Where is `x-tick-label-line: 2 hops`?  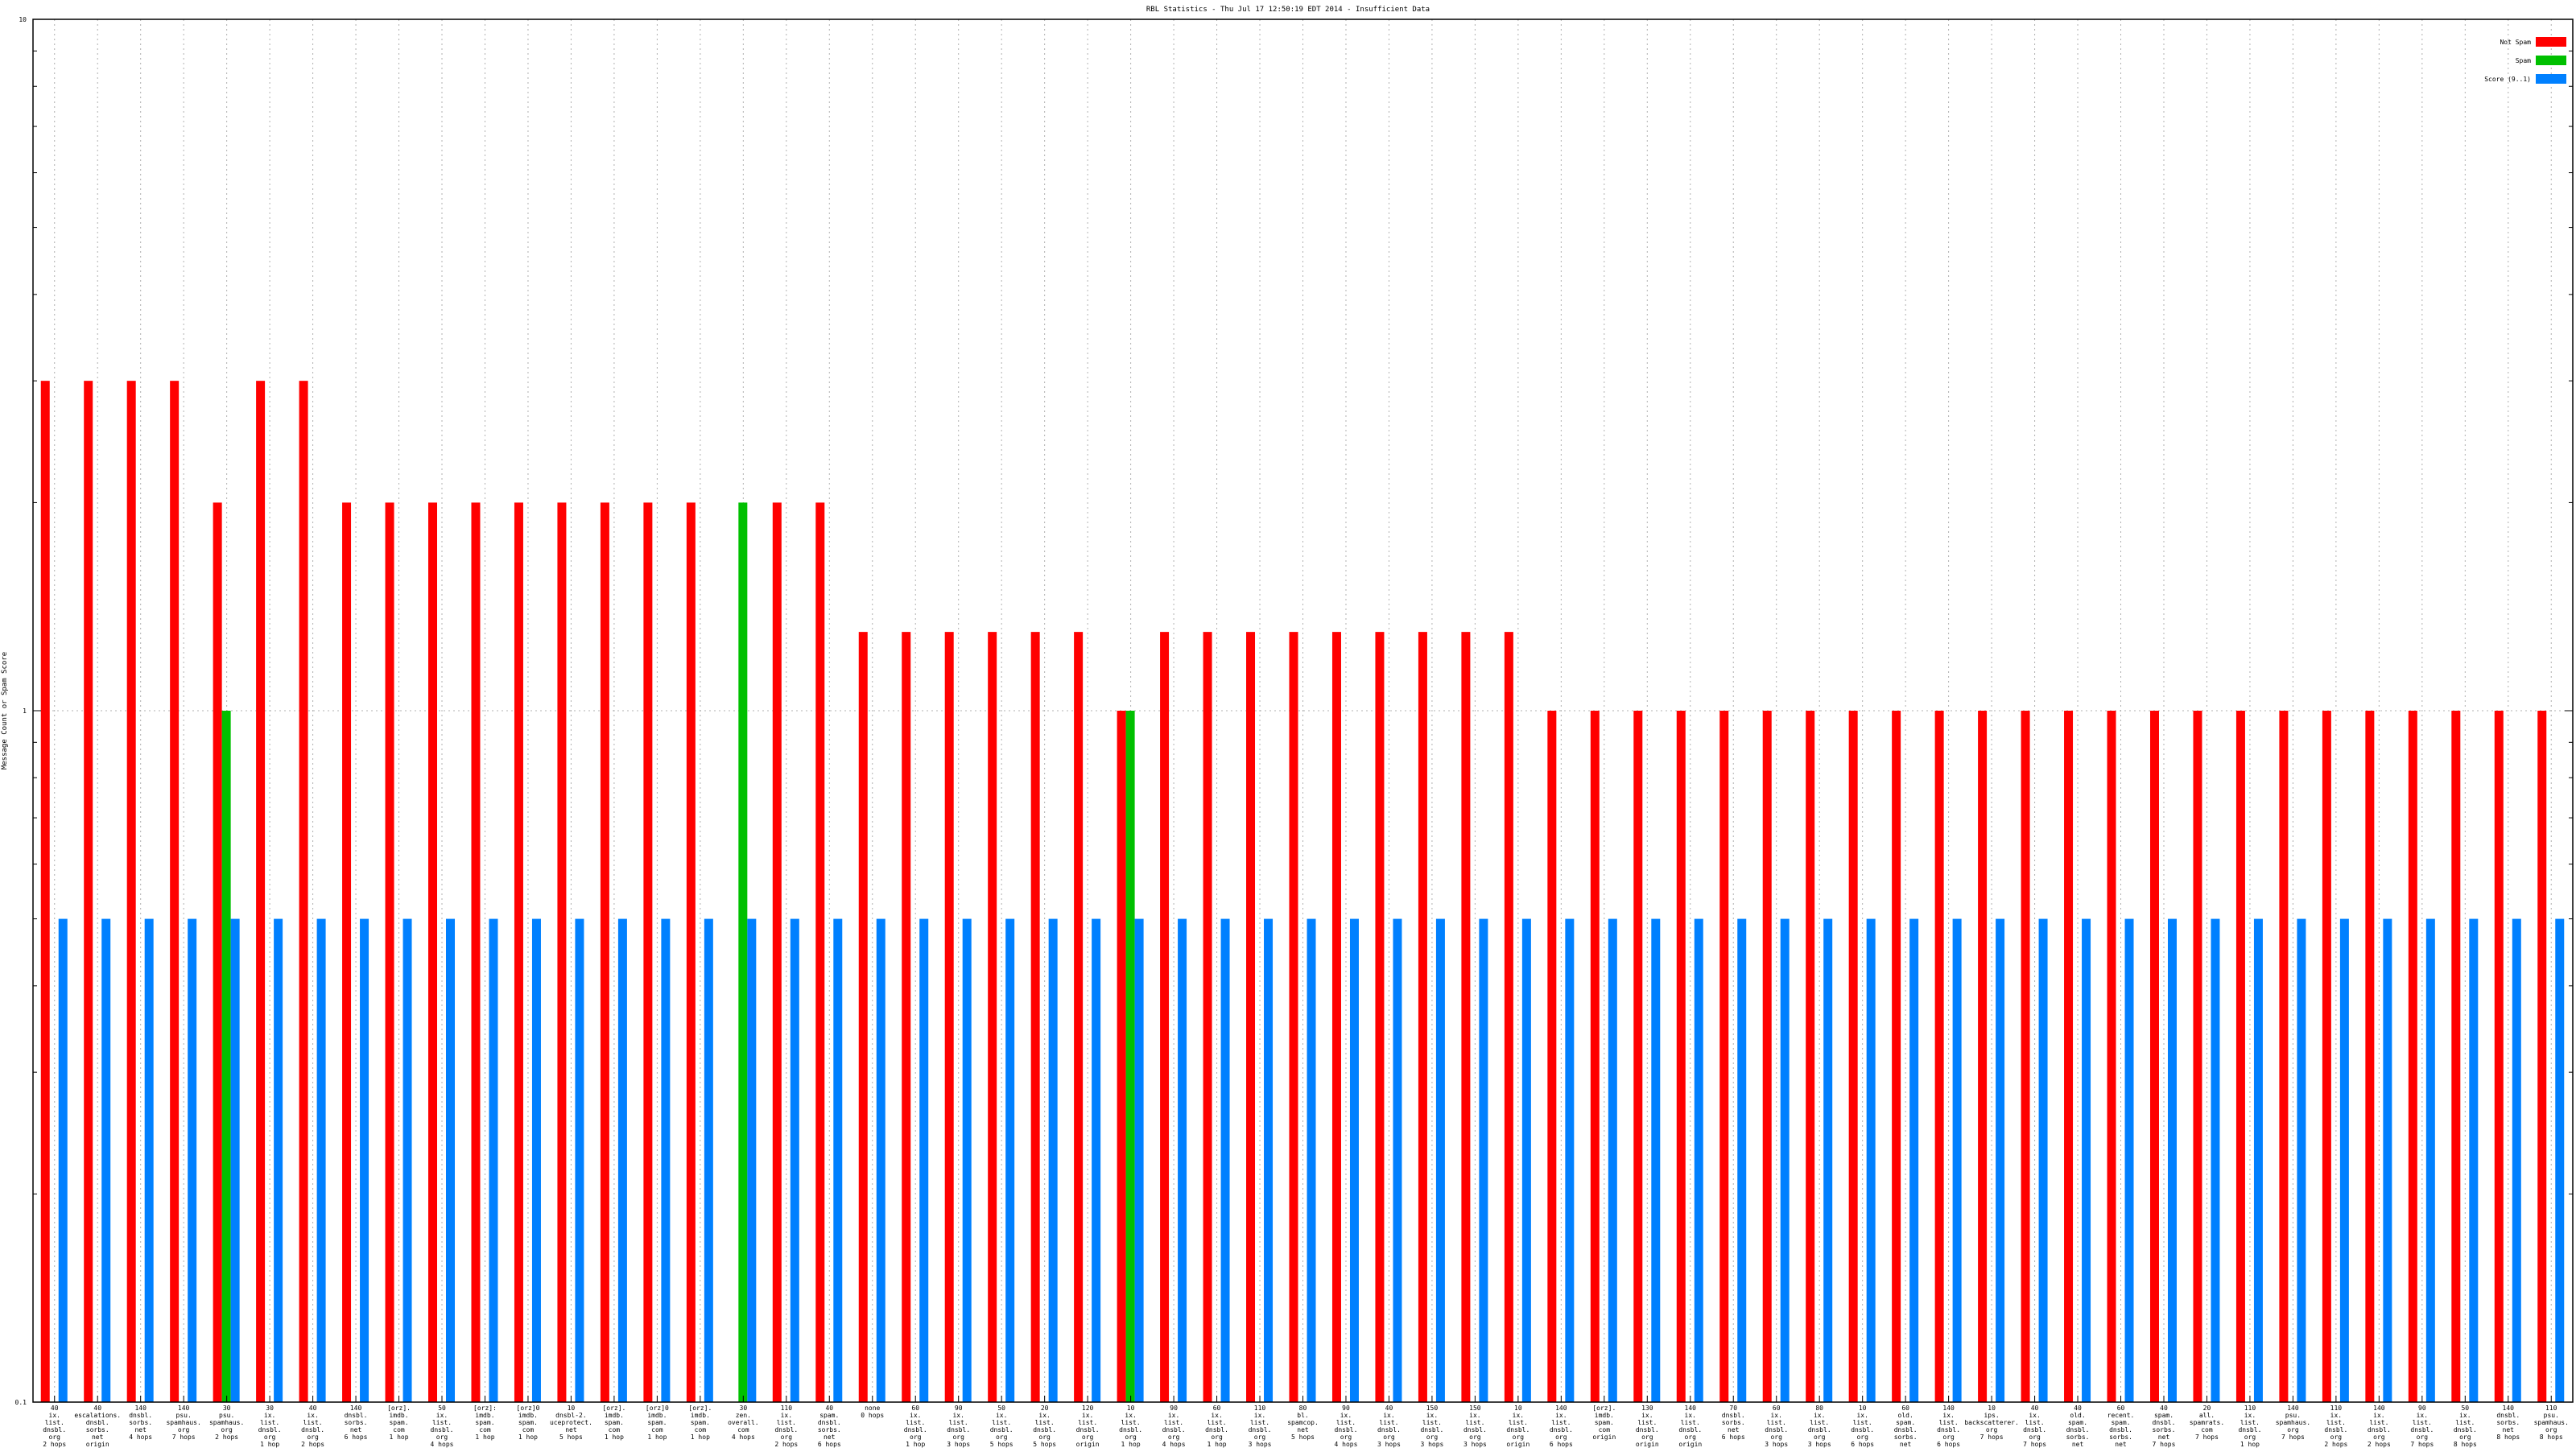 x-tick-label-line: 2 hops is located at coordinates (2379, 1445).